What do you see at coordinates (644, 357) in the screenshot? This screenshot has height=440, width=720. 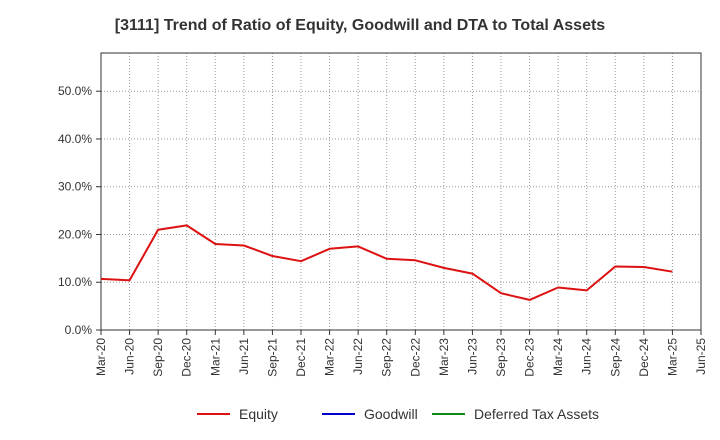 I see `x-tick-label: Dec-24` at bounding box center [644, 357].